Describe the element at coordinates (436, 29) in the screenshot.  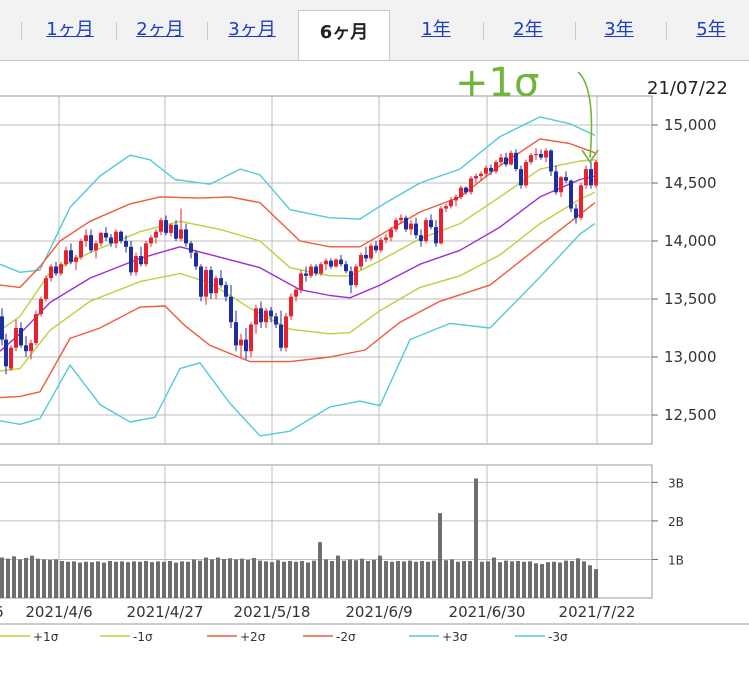
I see `tab-1year: 1年` at that location.